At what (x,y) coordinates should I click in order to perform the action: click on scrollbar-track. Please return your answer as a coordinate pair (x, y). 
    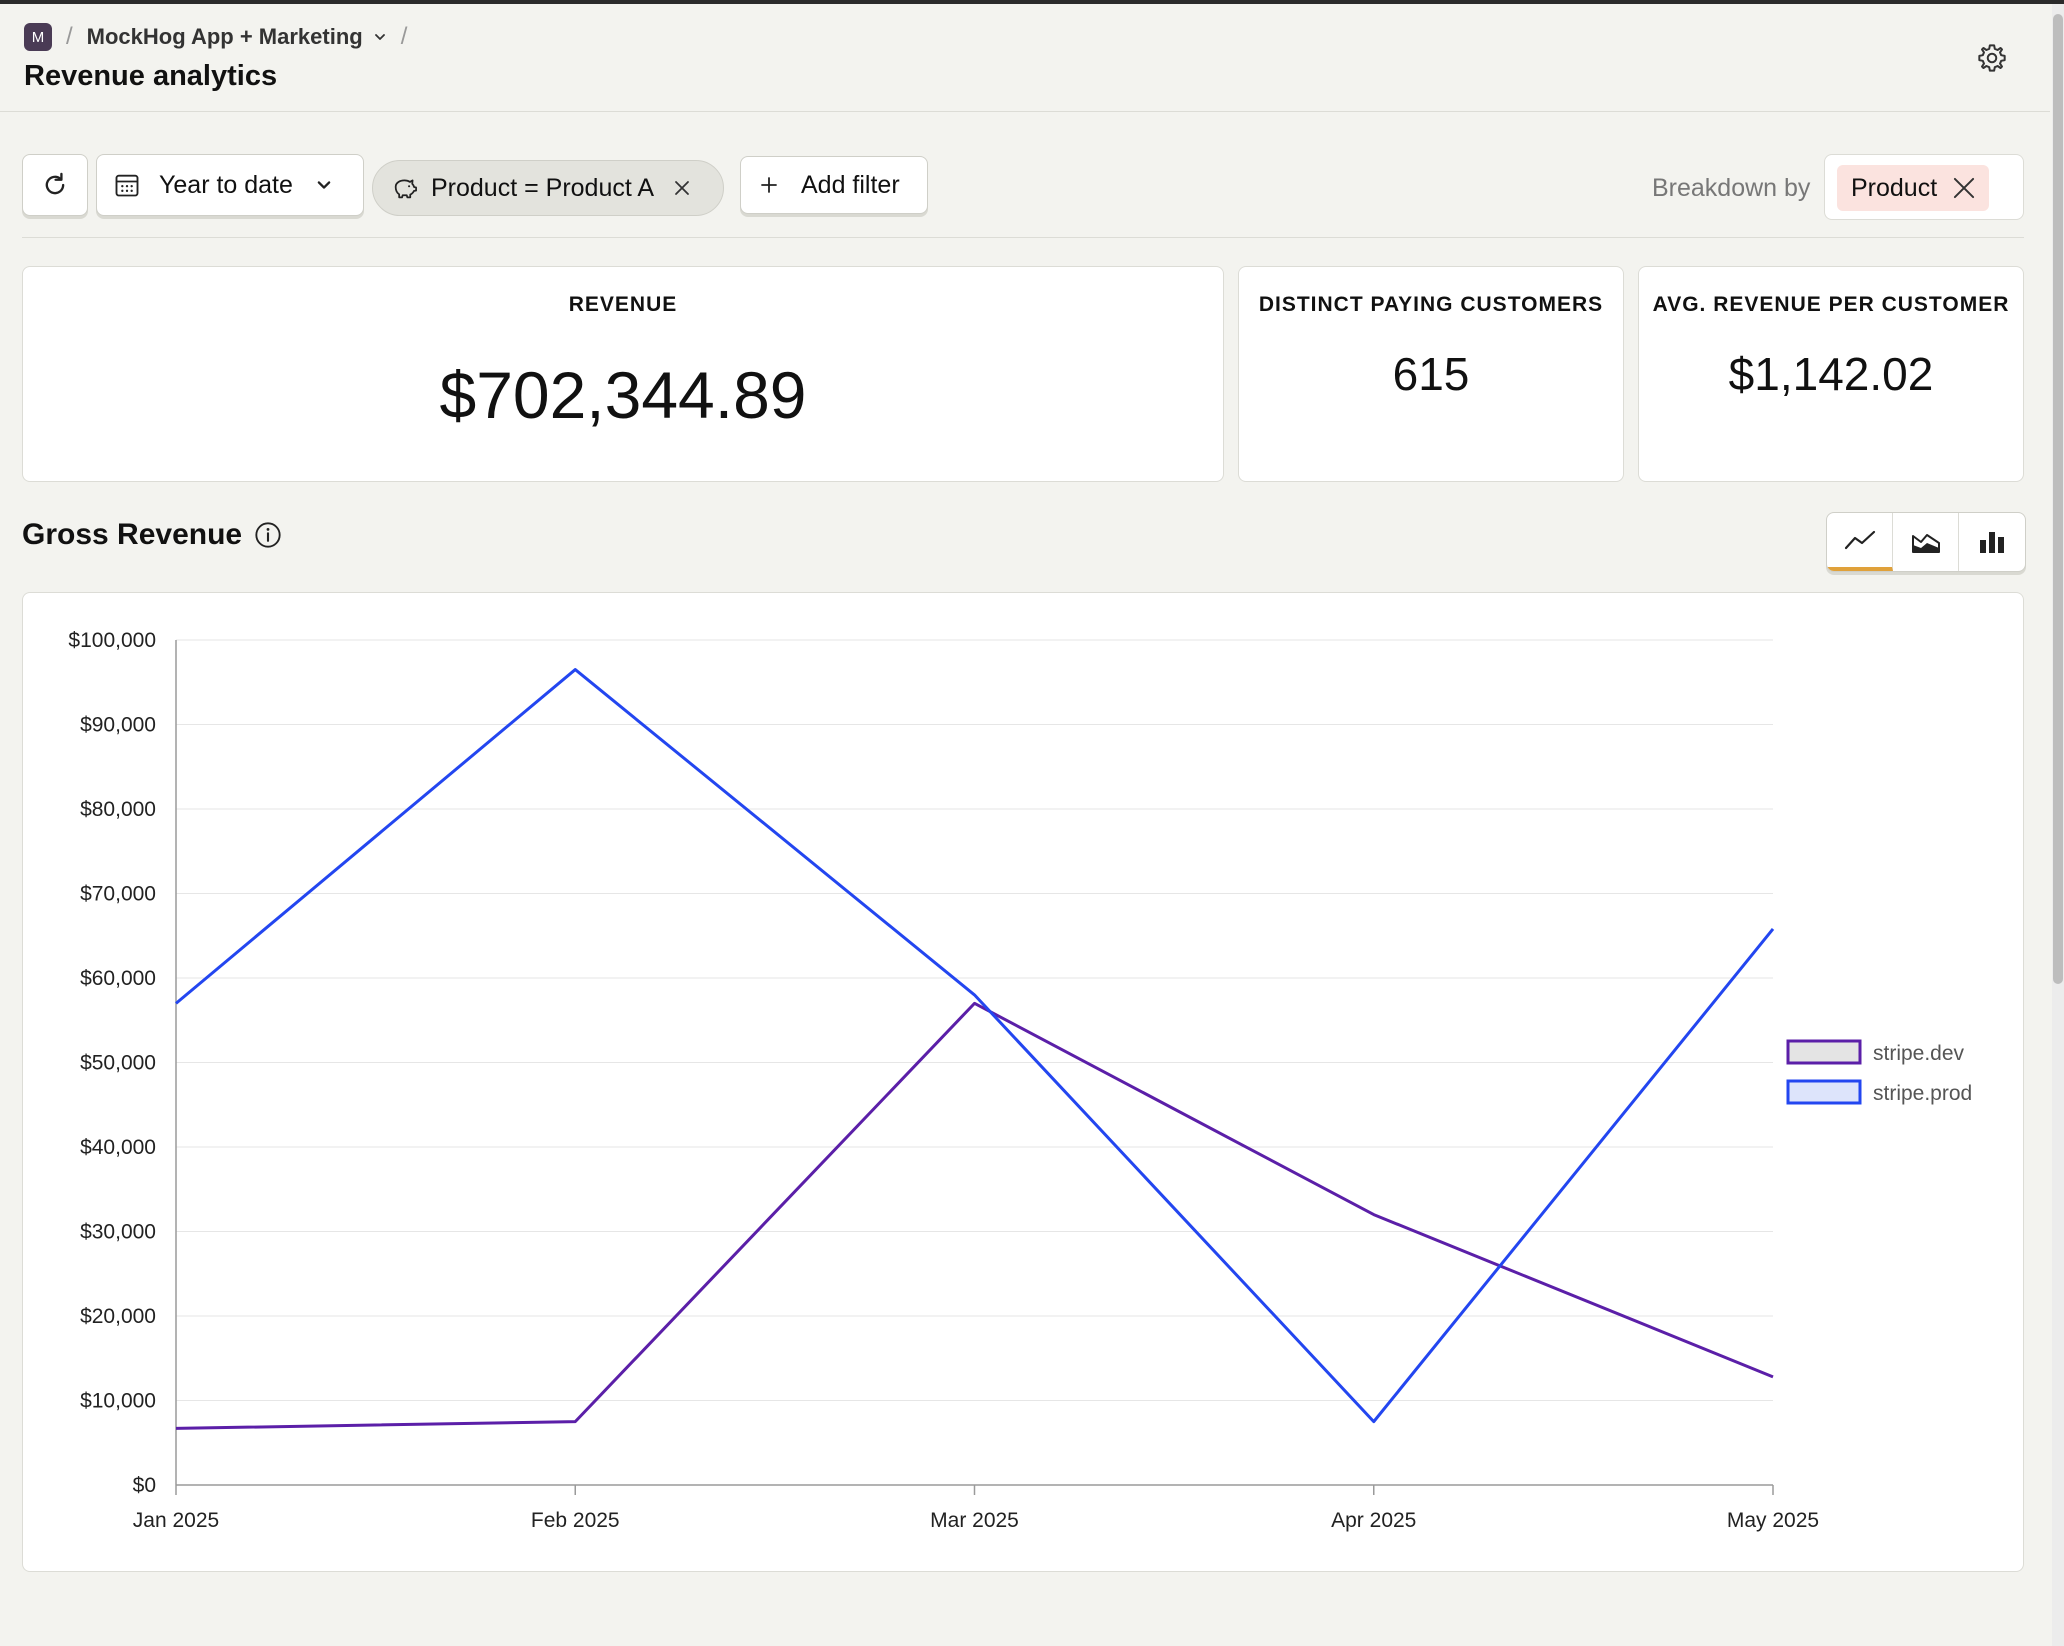
    Looking at the image, I should click on (2058, 825).